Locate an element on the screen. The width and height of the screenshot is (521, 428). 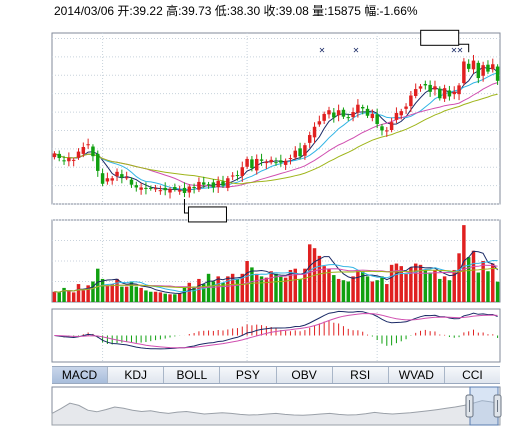
tab-macd: MACD is located at coordinates (80, 375).